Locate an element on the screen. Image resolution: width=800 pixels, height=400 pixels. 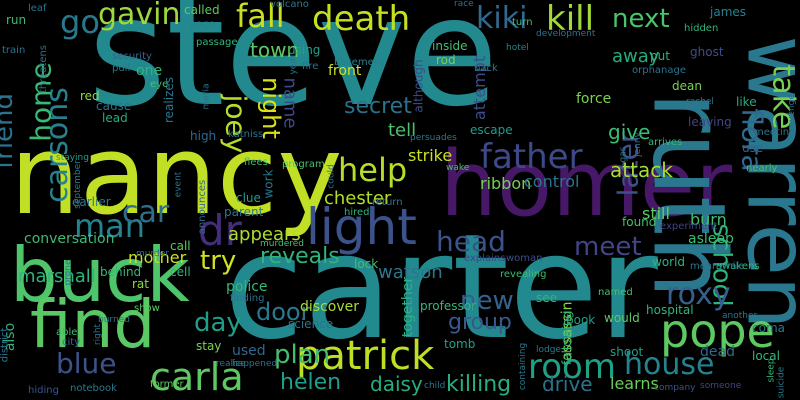
cloud-word: eye is located at coordinates (159, 84).